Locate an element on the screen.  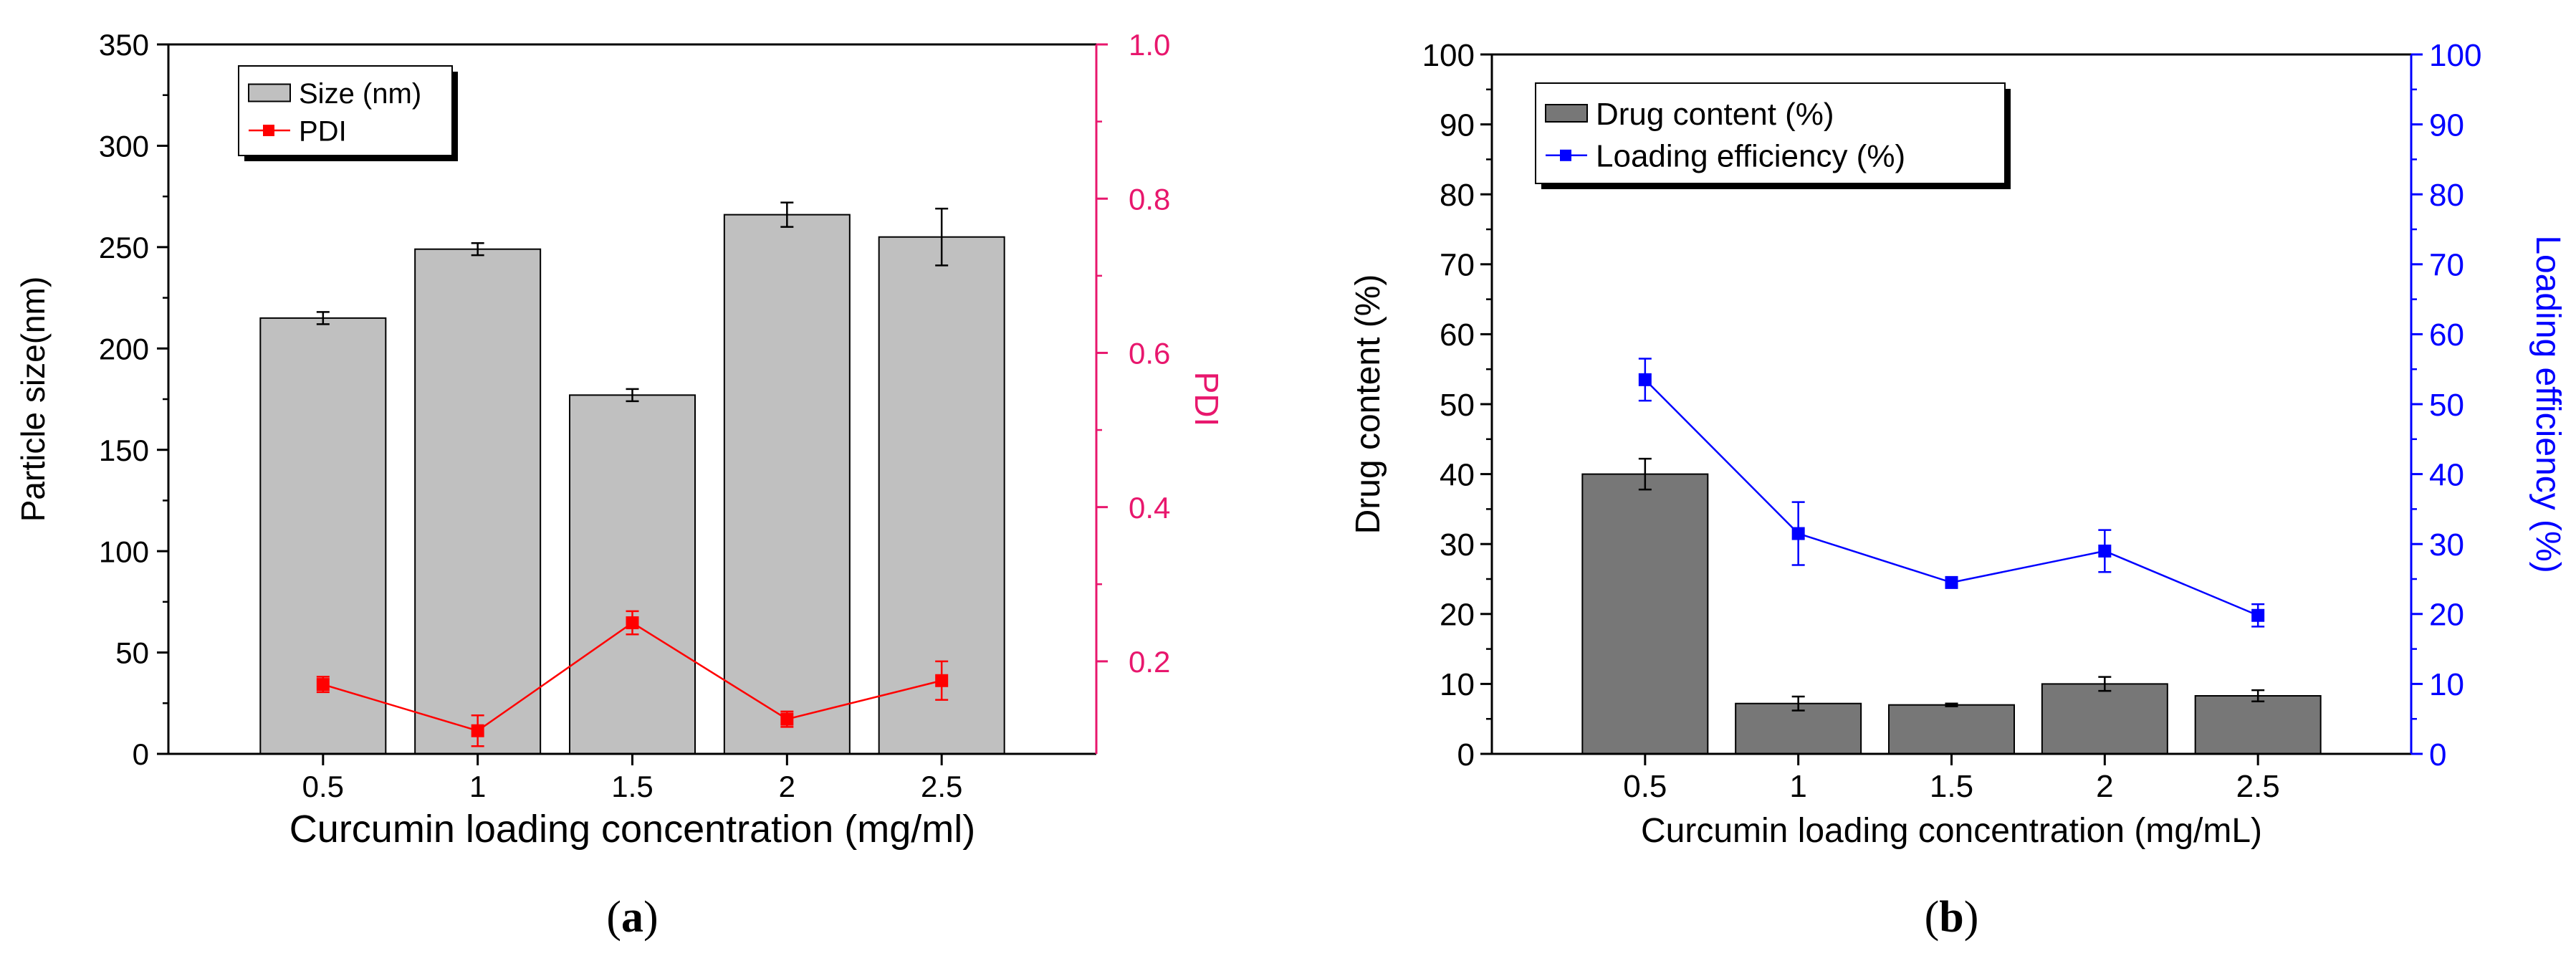
panel-b-x-axis-label: Curcumin loading concentration (mg/mL) is located at coordinates (1952, 831).